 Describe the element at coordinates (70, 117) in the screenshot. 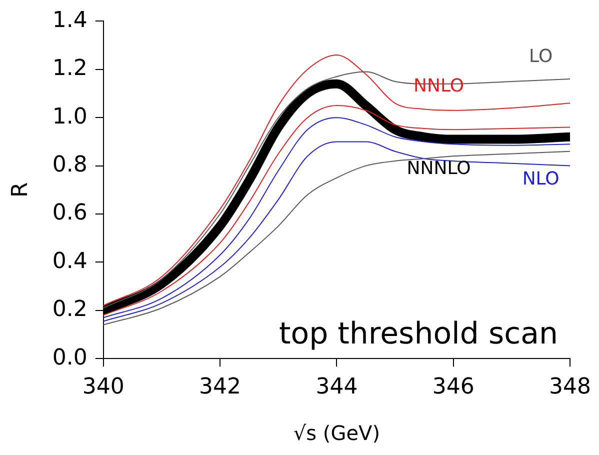

I see `y-tick-label: 1.0` at that location.